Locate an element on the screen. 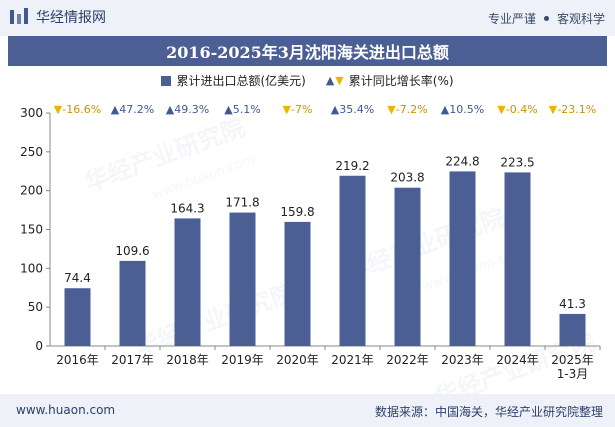 The width and height of the screenshot is (615, 427). tagline: 专业严谨 客观科学 is located at coordinates (546, 18).